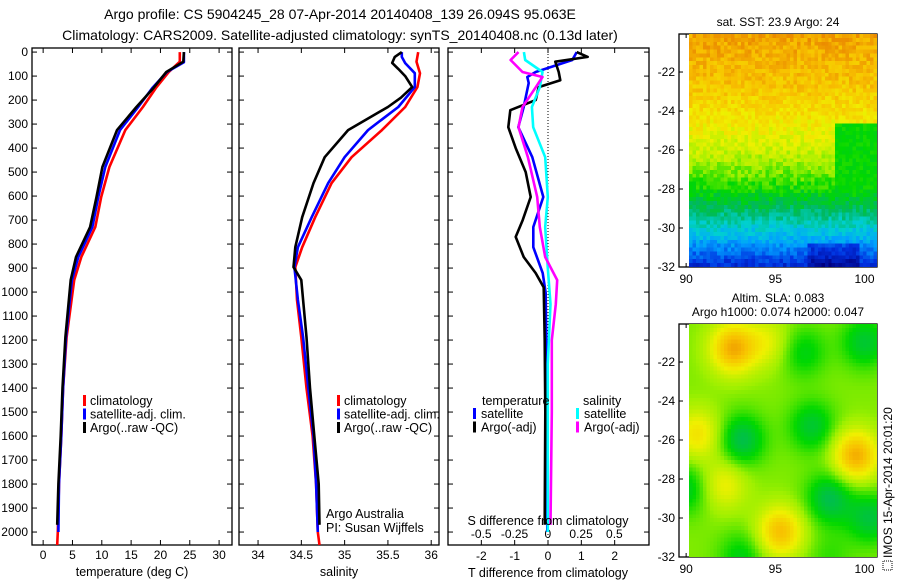 This screenshot has width=900, height=580. What do you see at coordinates (18, 196) in the screenshot?
I see `depth-tick-label: 600` at bounding box center [18, 196].